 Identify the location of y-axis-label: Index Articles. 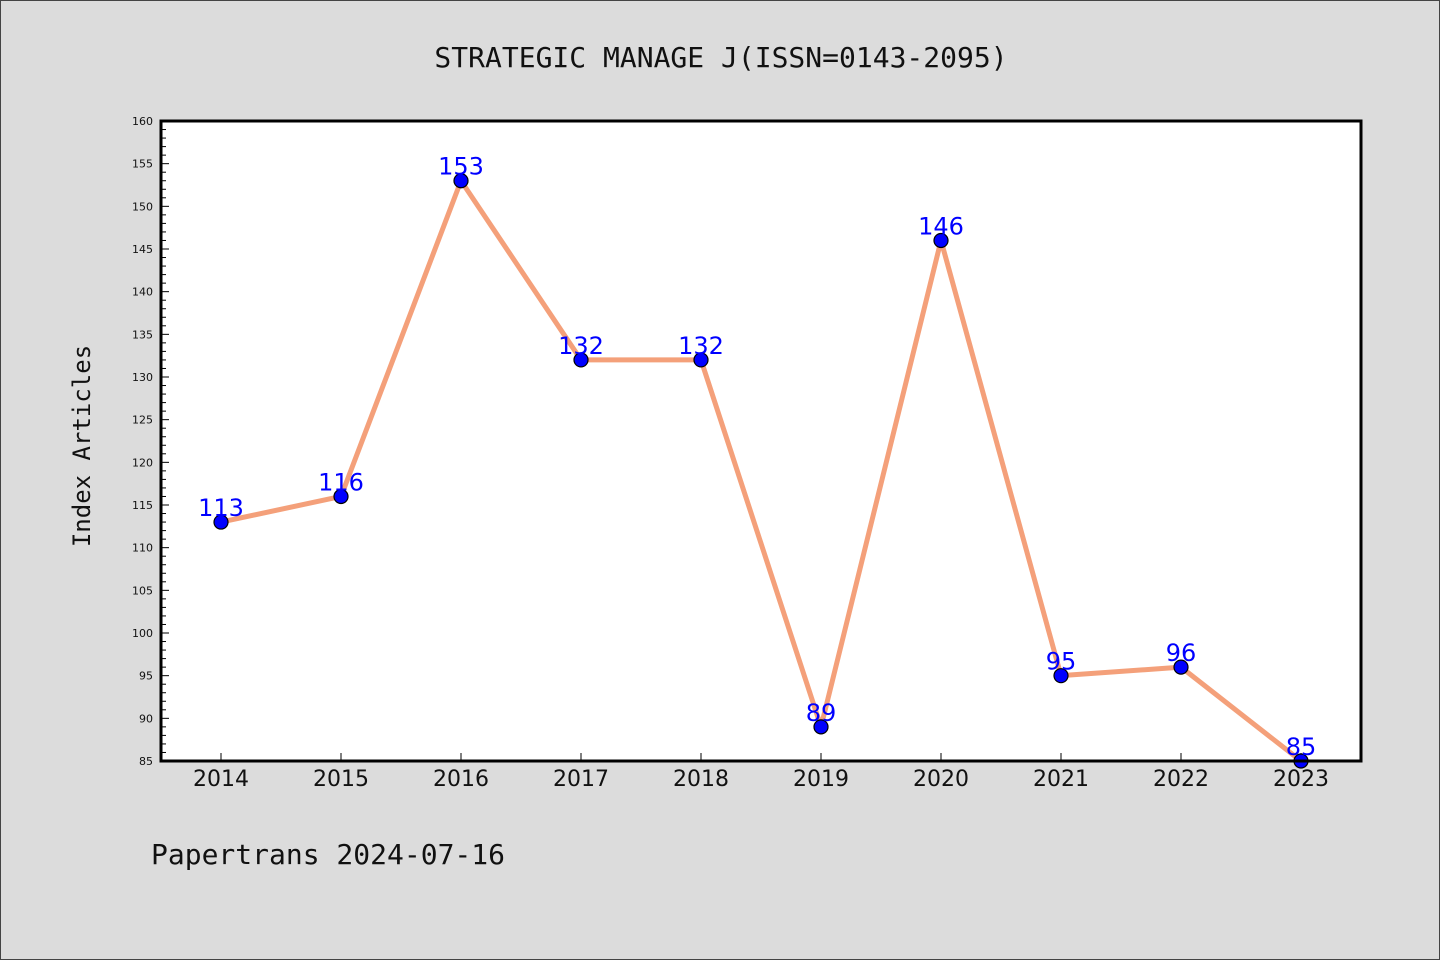
(82, 446).